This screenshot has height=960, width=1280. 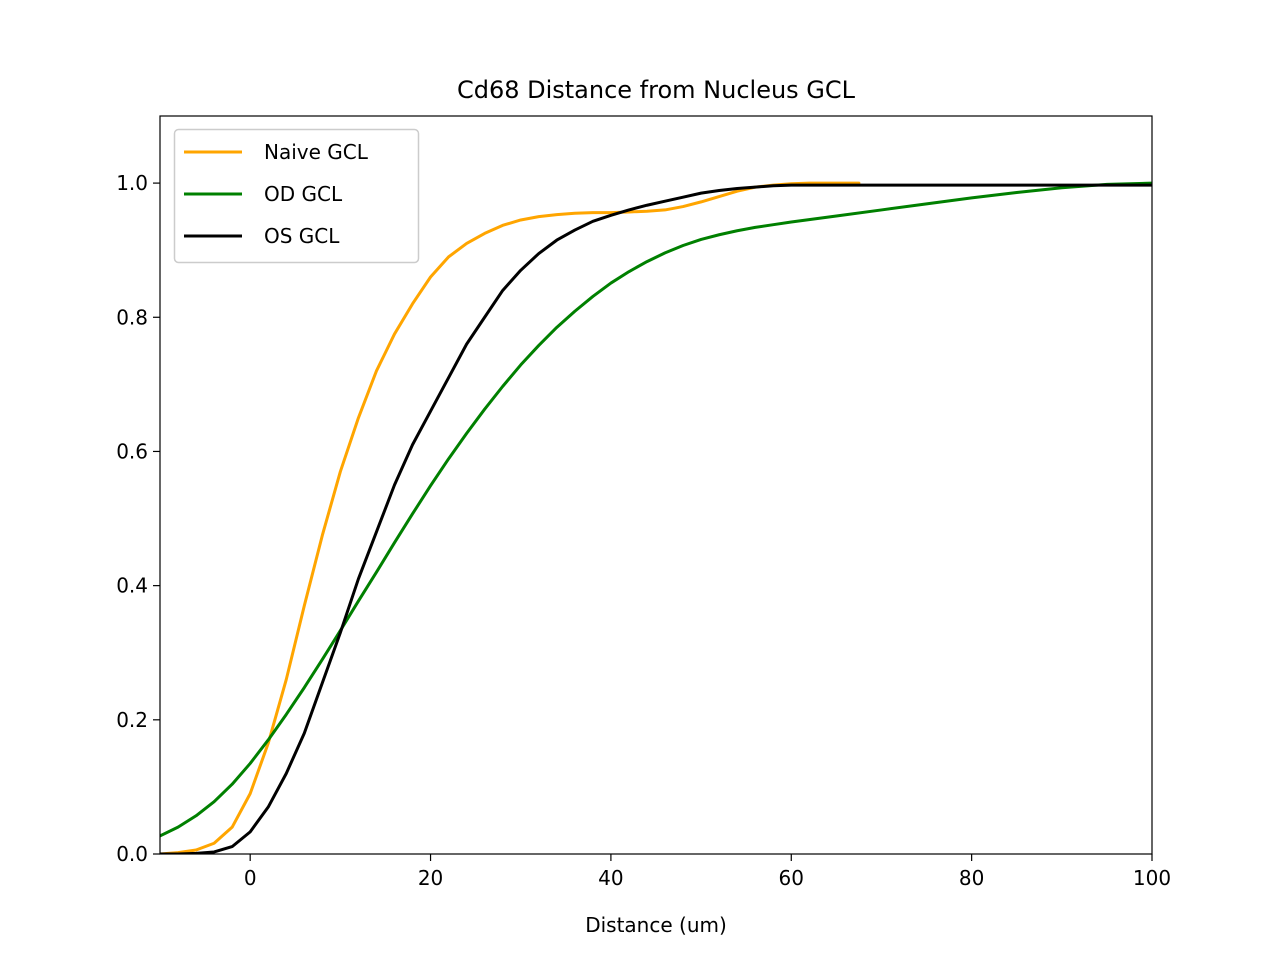 I want to click on y-tick-label: 0.2, so click(x=132, y=720).